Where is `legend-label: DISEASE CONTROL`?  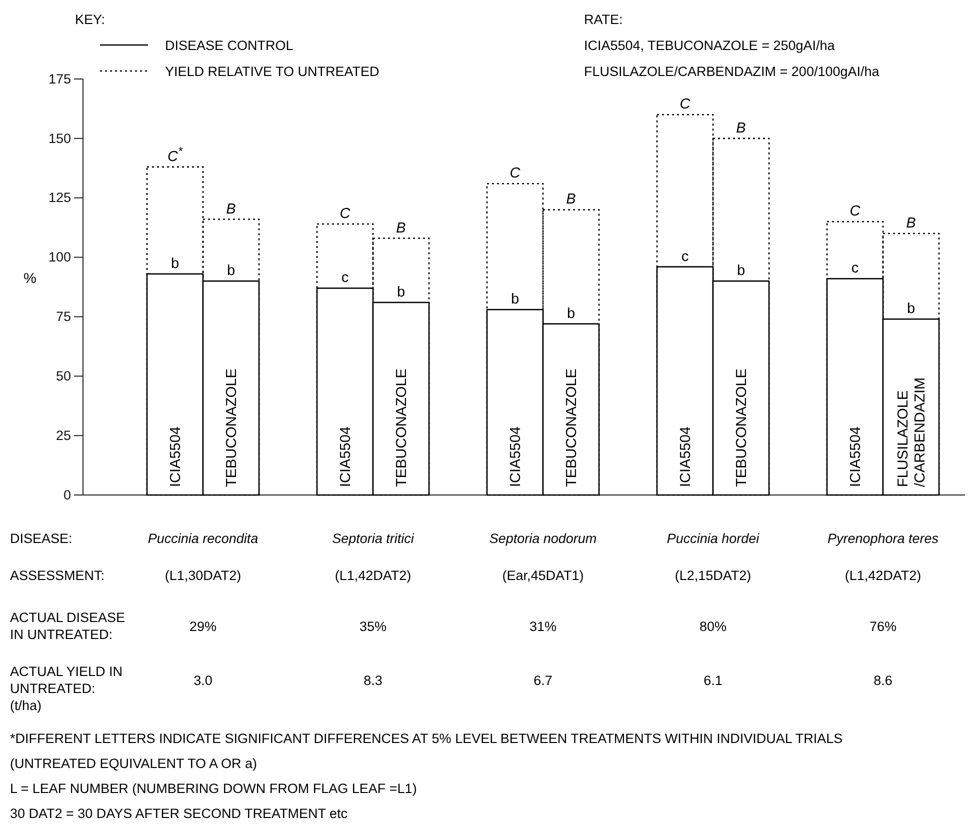
legend-label: DISEASE CONTROL is located at coordinates (229, 45).